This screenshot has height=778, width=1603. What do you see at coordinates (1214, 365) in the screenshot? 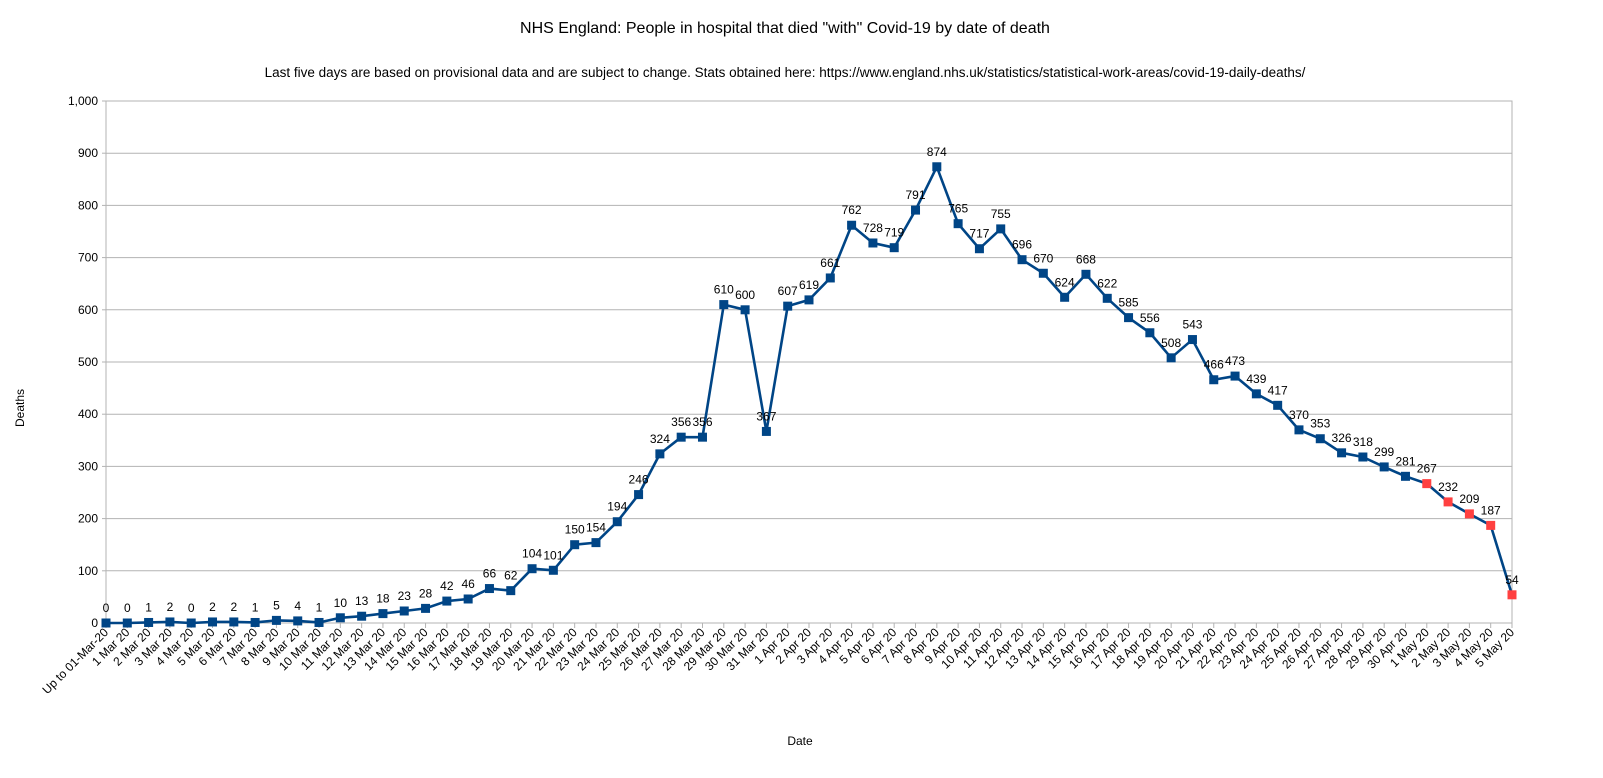
I see `data-label: 466` at bounding box center [1214, 365].